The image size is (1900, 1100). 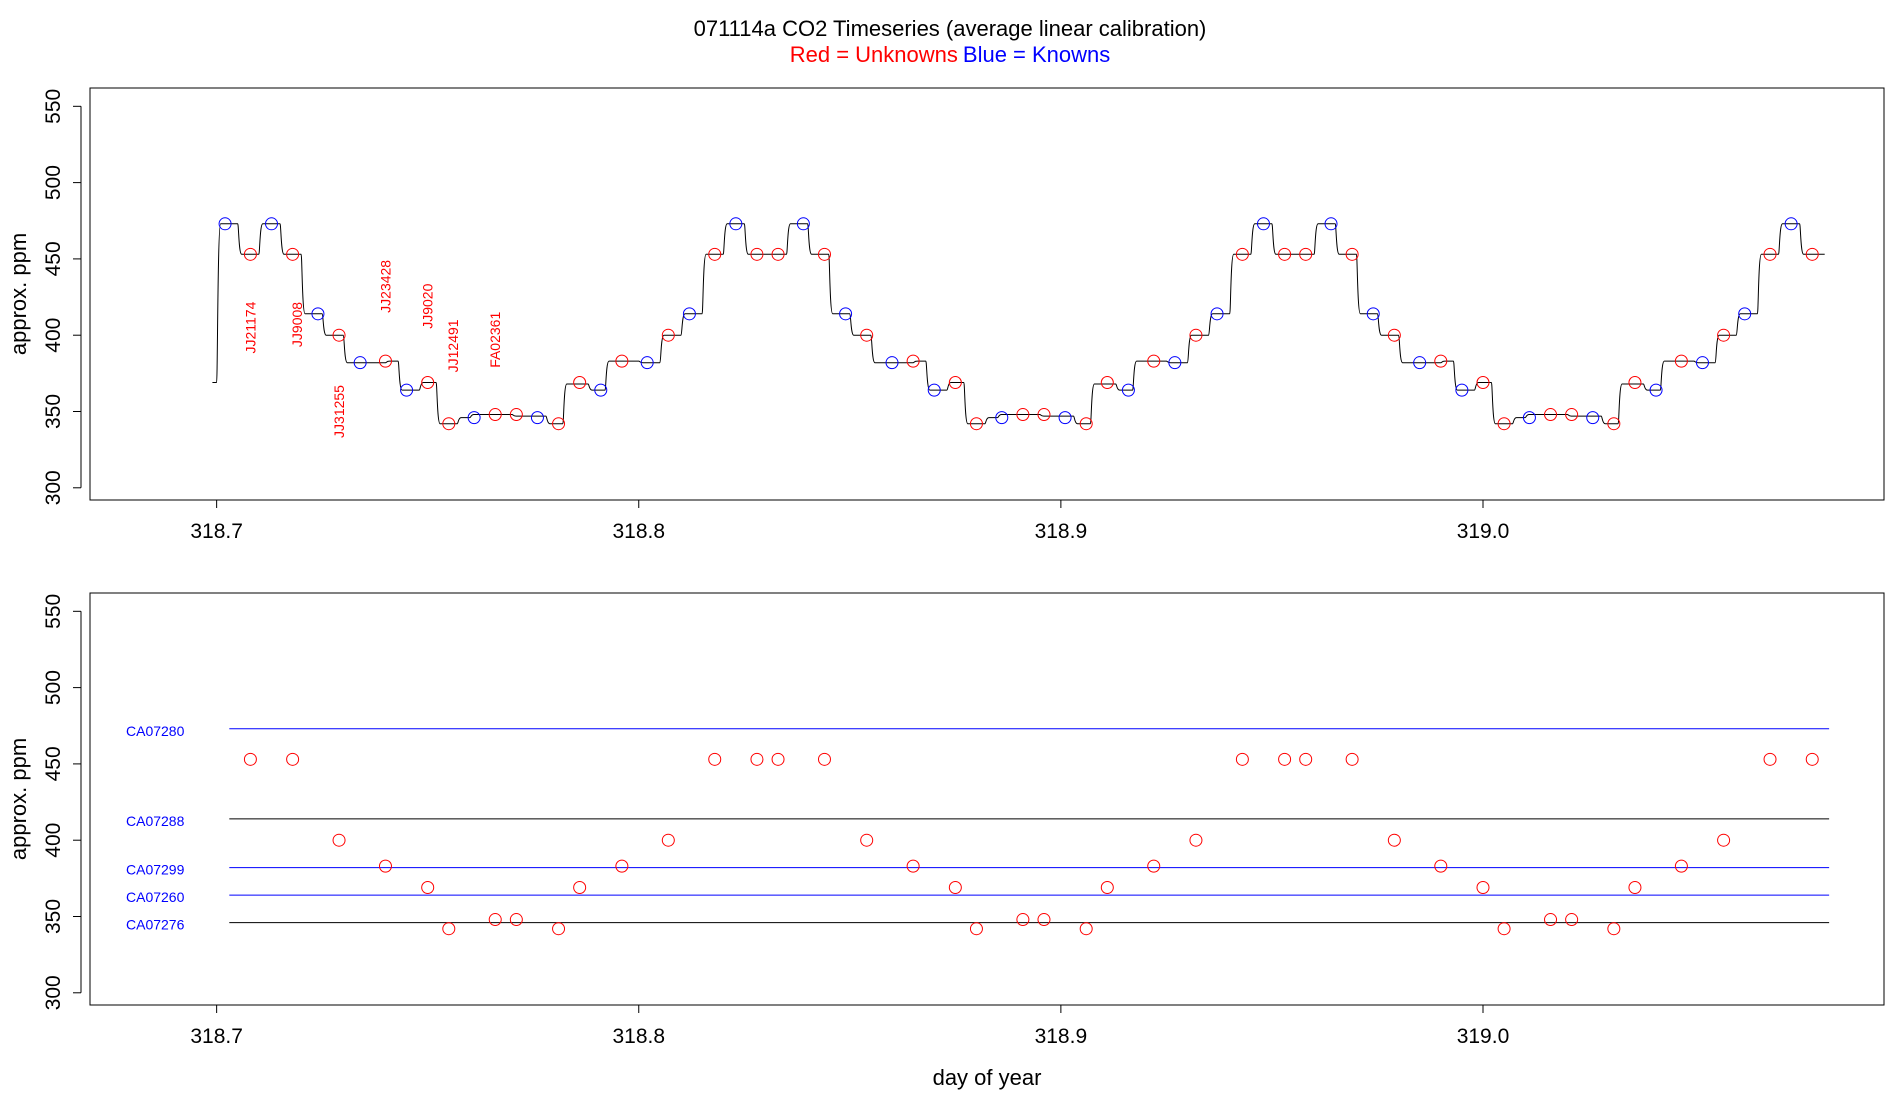 What do you see at coordinates (155, 925) in the screenshot?
I see `reference-label: CA07276` at bounding box center [155, 925].